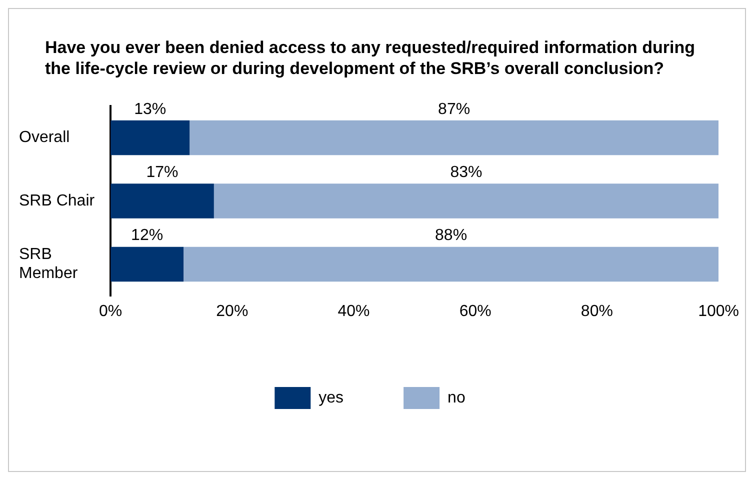  I want to click on y-tick-label: Overall, so click(44, 137).